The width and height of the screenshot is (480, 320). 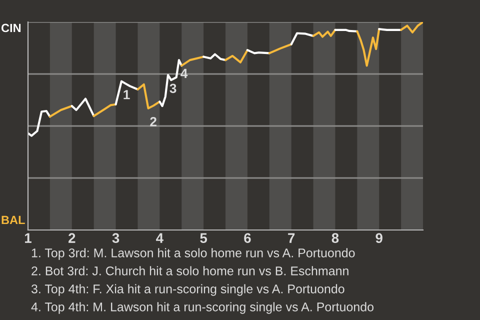 What do you see at coordinates (127, 95) in the screenshot?
I see `annotation: 1` at bounding box center [127, 95].